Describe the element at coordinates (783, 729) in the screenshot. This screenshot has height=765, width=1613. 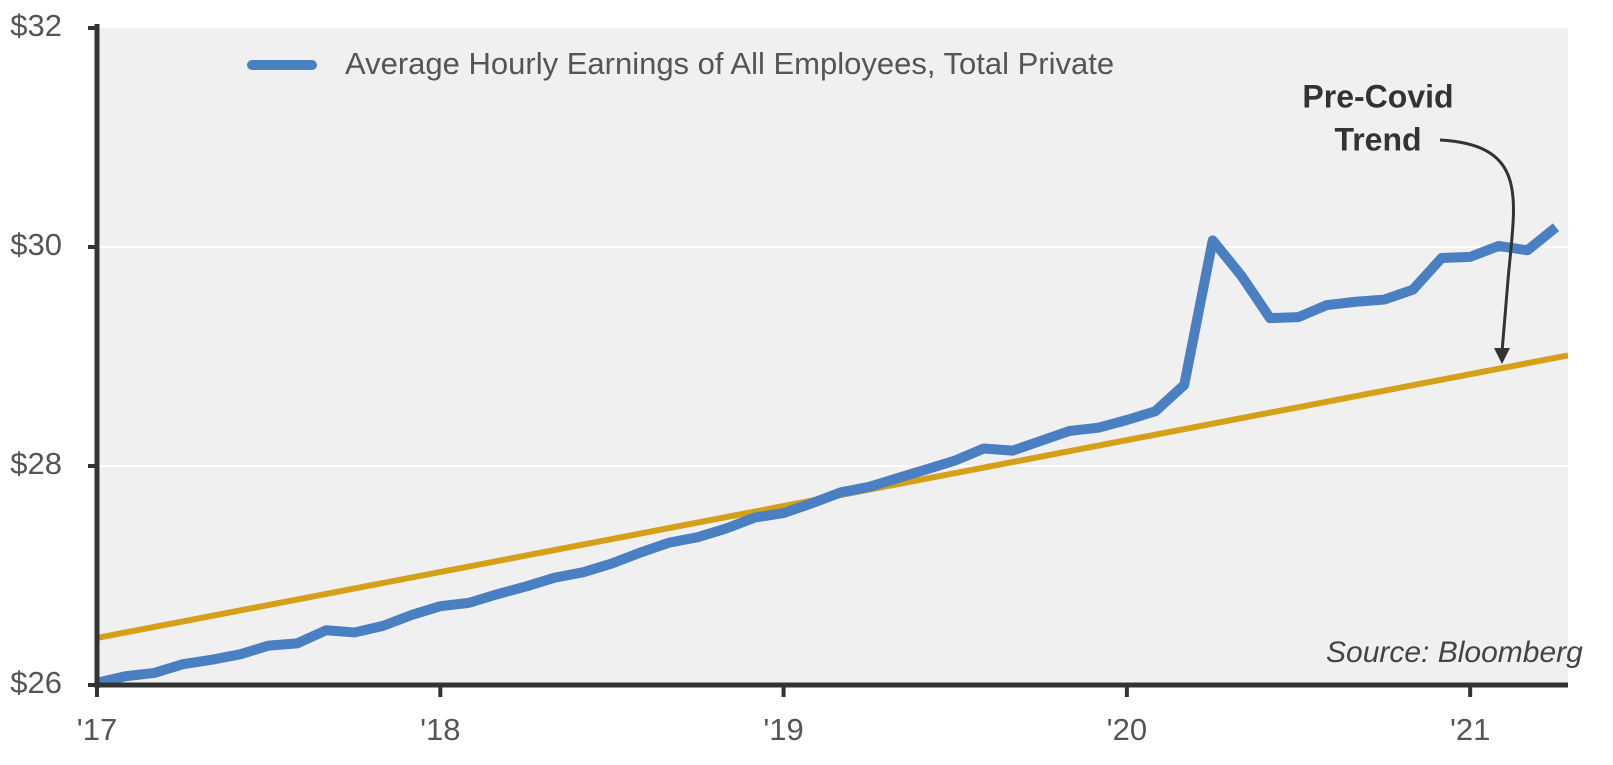
I see `x-tick-label: '19` at that location.